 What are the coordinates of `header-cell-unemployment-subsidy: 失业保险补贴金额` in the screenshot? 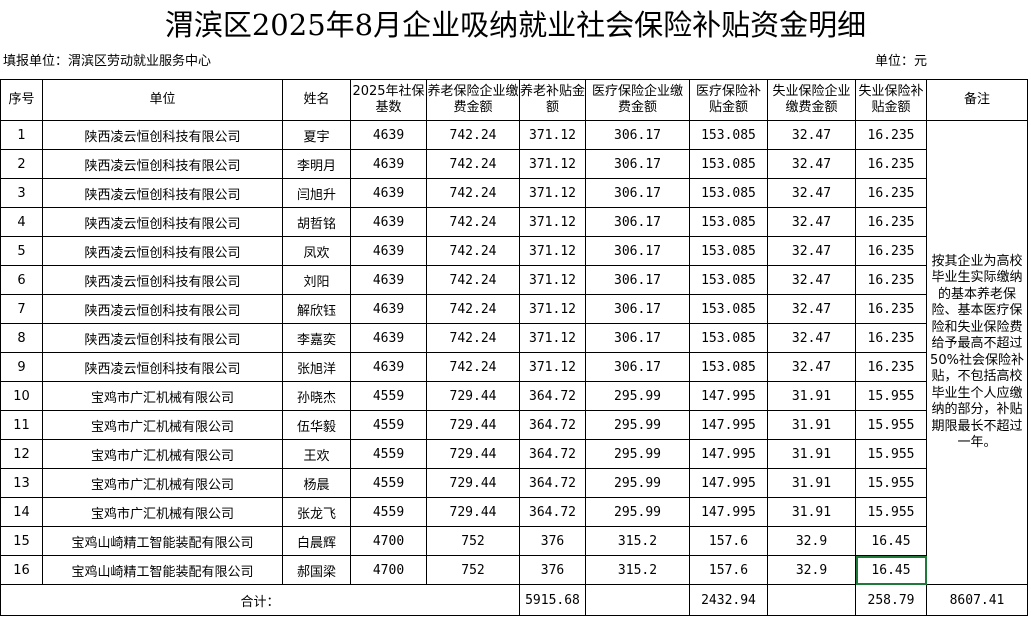 It's located at (891, 100).